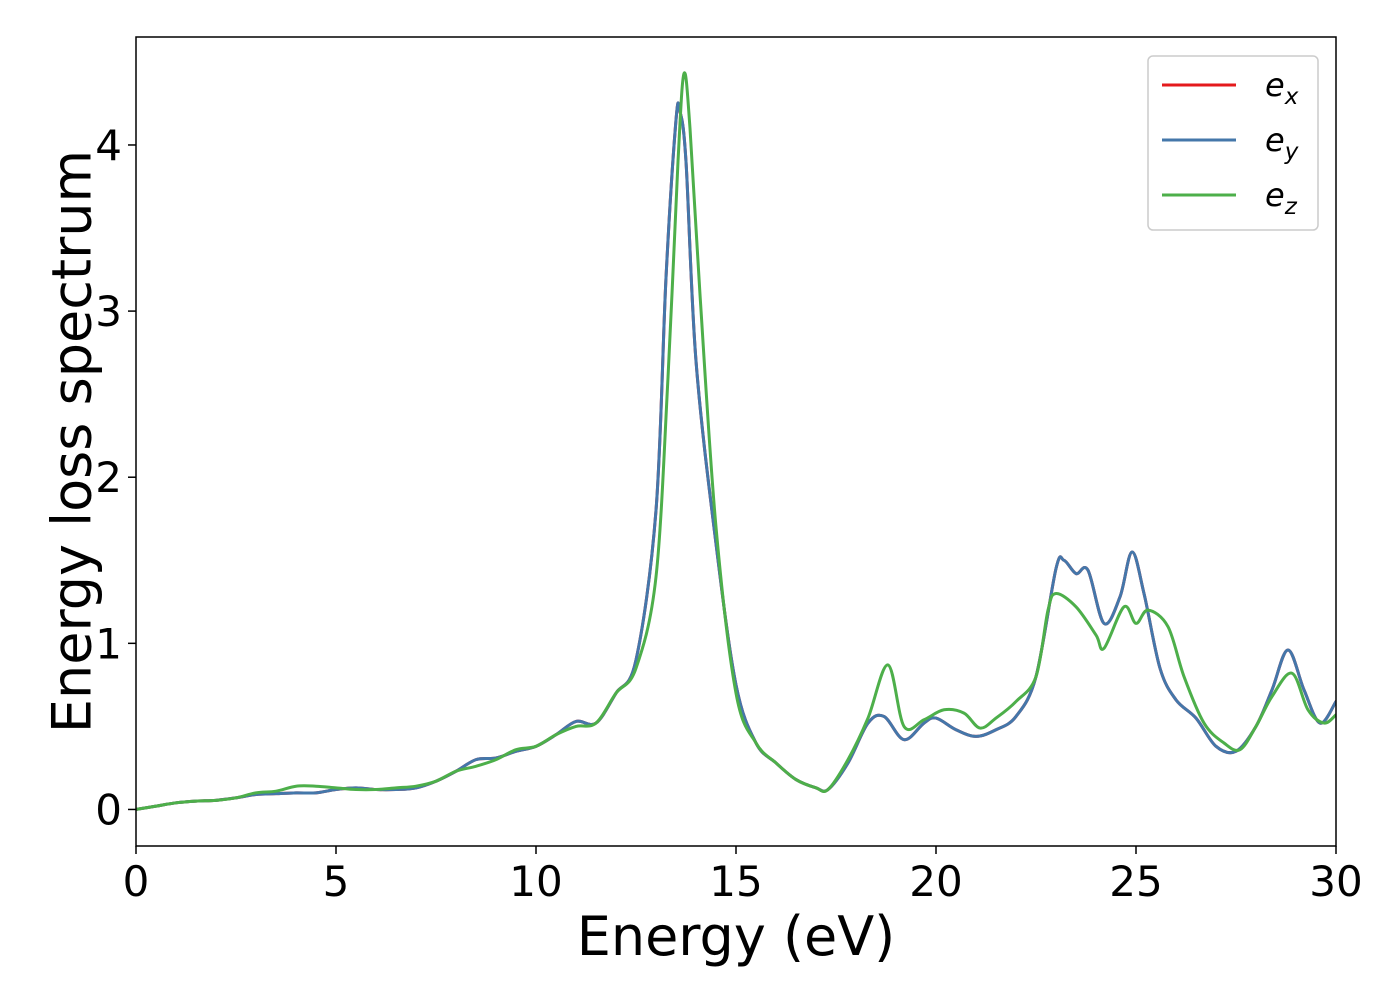 Image resolution: width=1400 pixels, height=1000 pixels. I want to click on x-tick-label: 20, so click(935, 881).